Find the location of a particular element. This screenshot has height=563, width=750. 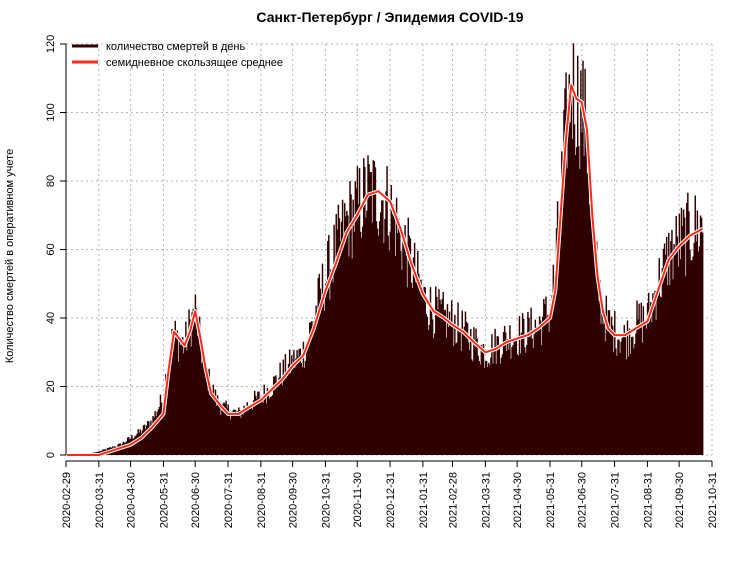

x-tick-label: 2020-06-30 is located at coordinates (196, 500).